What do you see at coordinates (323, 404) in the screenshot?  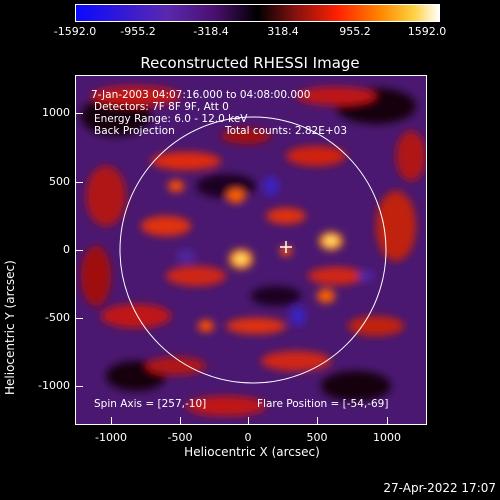 I see `flare-position-label: Flare Position = [-54,-69]` at bounding box center [323, 404].